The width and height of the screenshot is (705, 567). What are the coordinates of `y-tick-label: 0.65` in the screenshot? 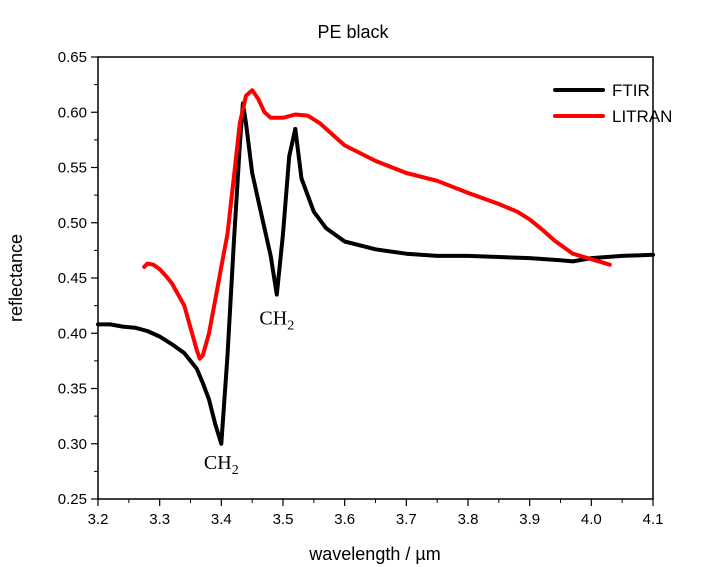 It's located at (72, 57).